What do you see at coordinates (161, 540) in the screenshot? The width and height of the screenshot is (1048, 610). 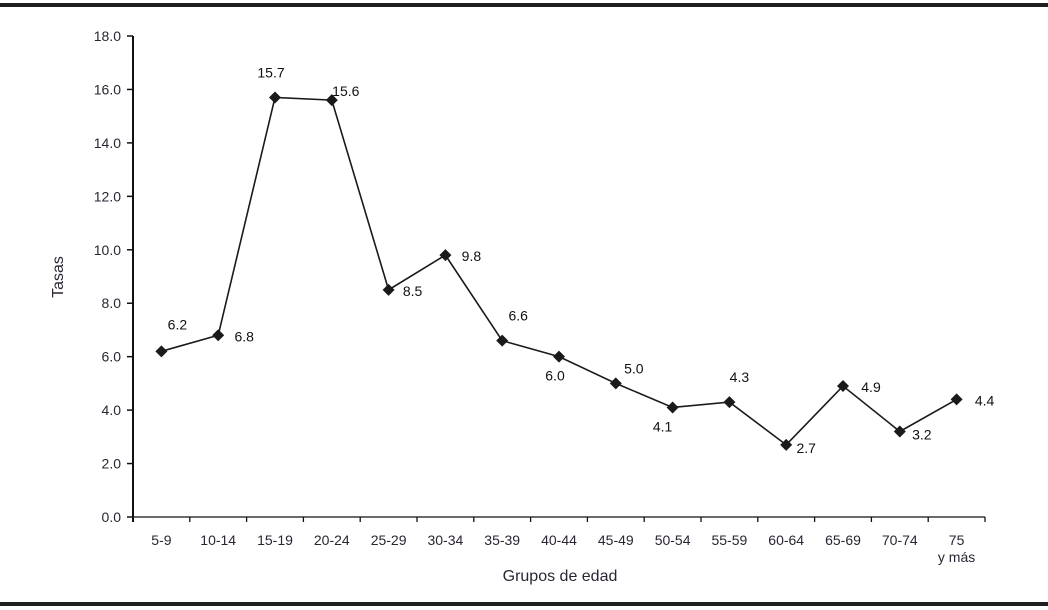 I see `x-tick-label: 5-9` at bounding box center [161, 540].